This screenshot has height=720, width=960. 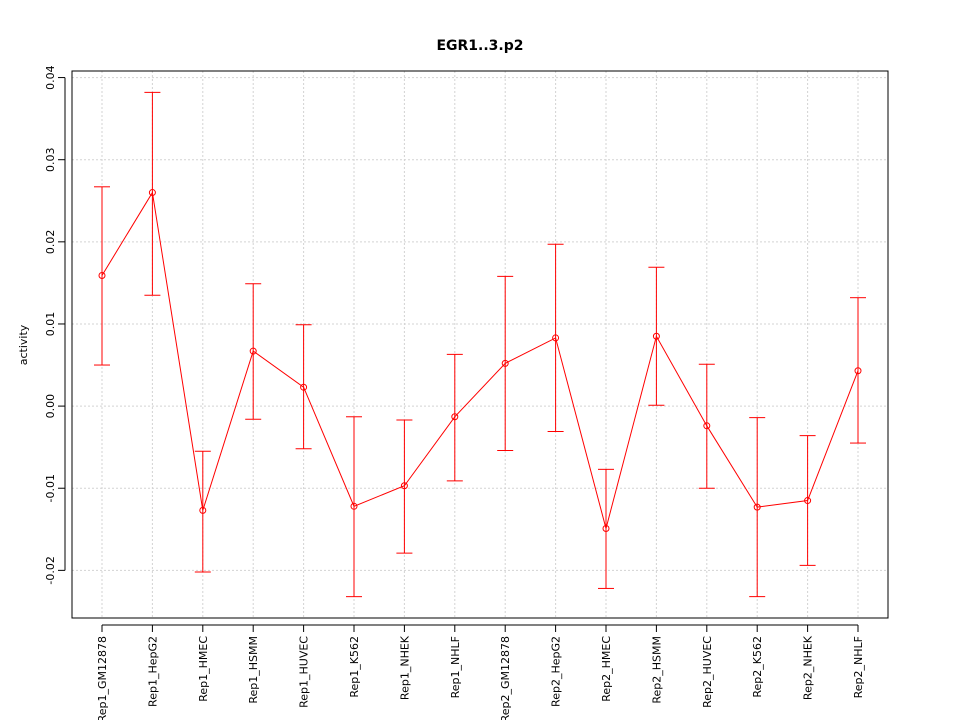 What do you see at coordinates (50, 406) in the screenshot?
I see `y-tick-label: 0.00` at bounding box center [50, 406].